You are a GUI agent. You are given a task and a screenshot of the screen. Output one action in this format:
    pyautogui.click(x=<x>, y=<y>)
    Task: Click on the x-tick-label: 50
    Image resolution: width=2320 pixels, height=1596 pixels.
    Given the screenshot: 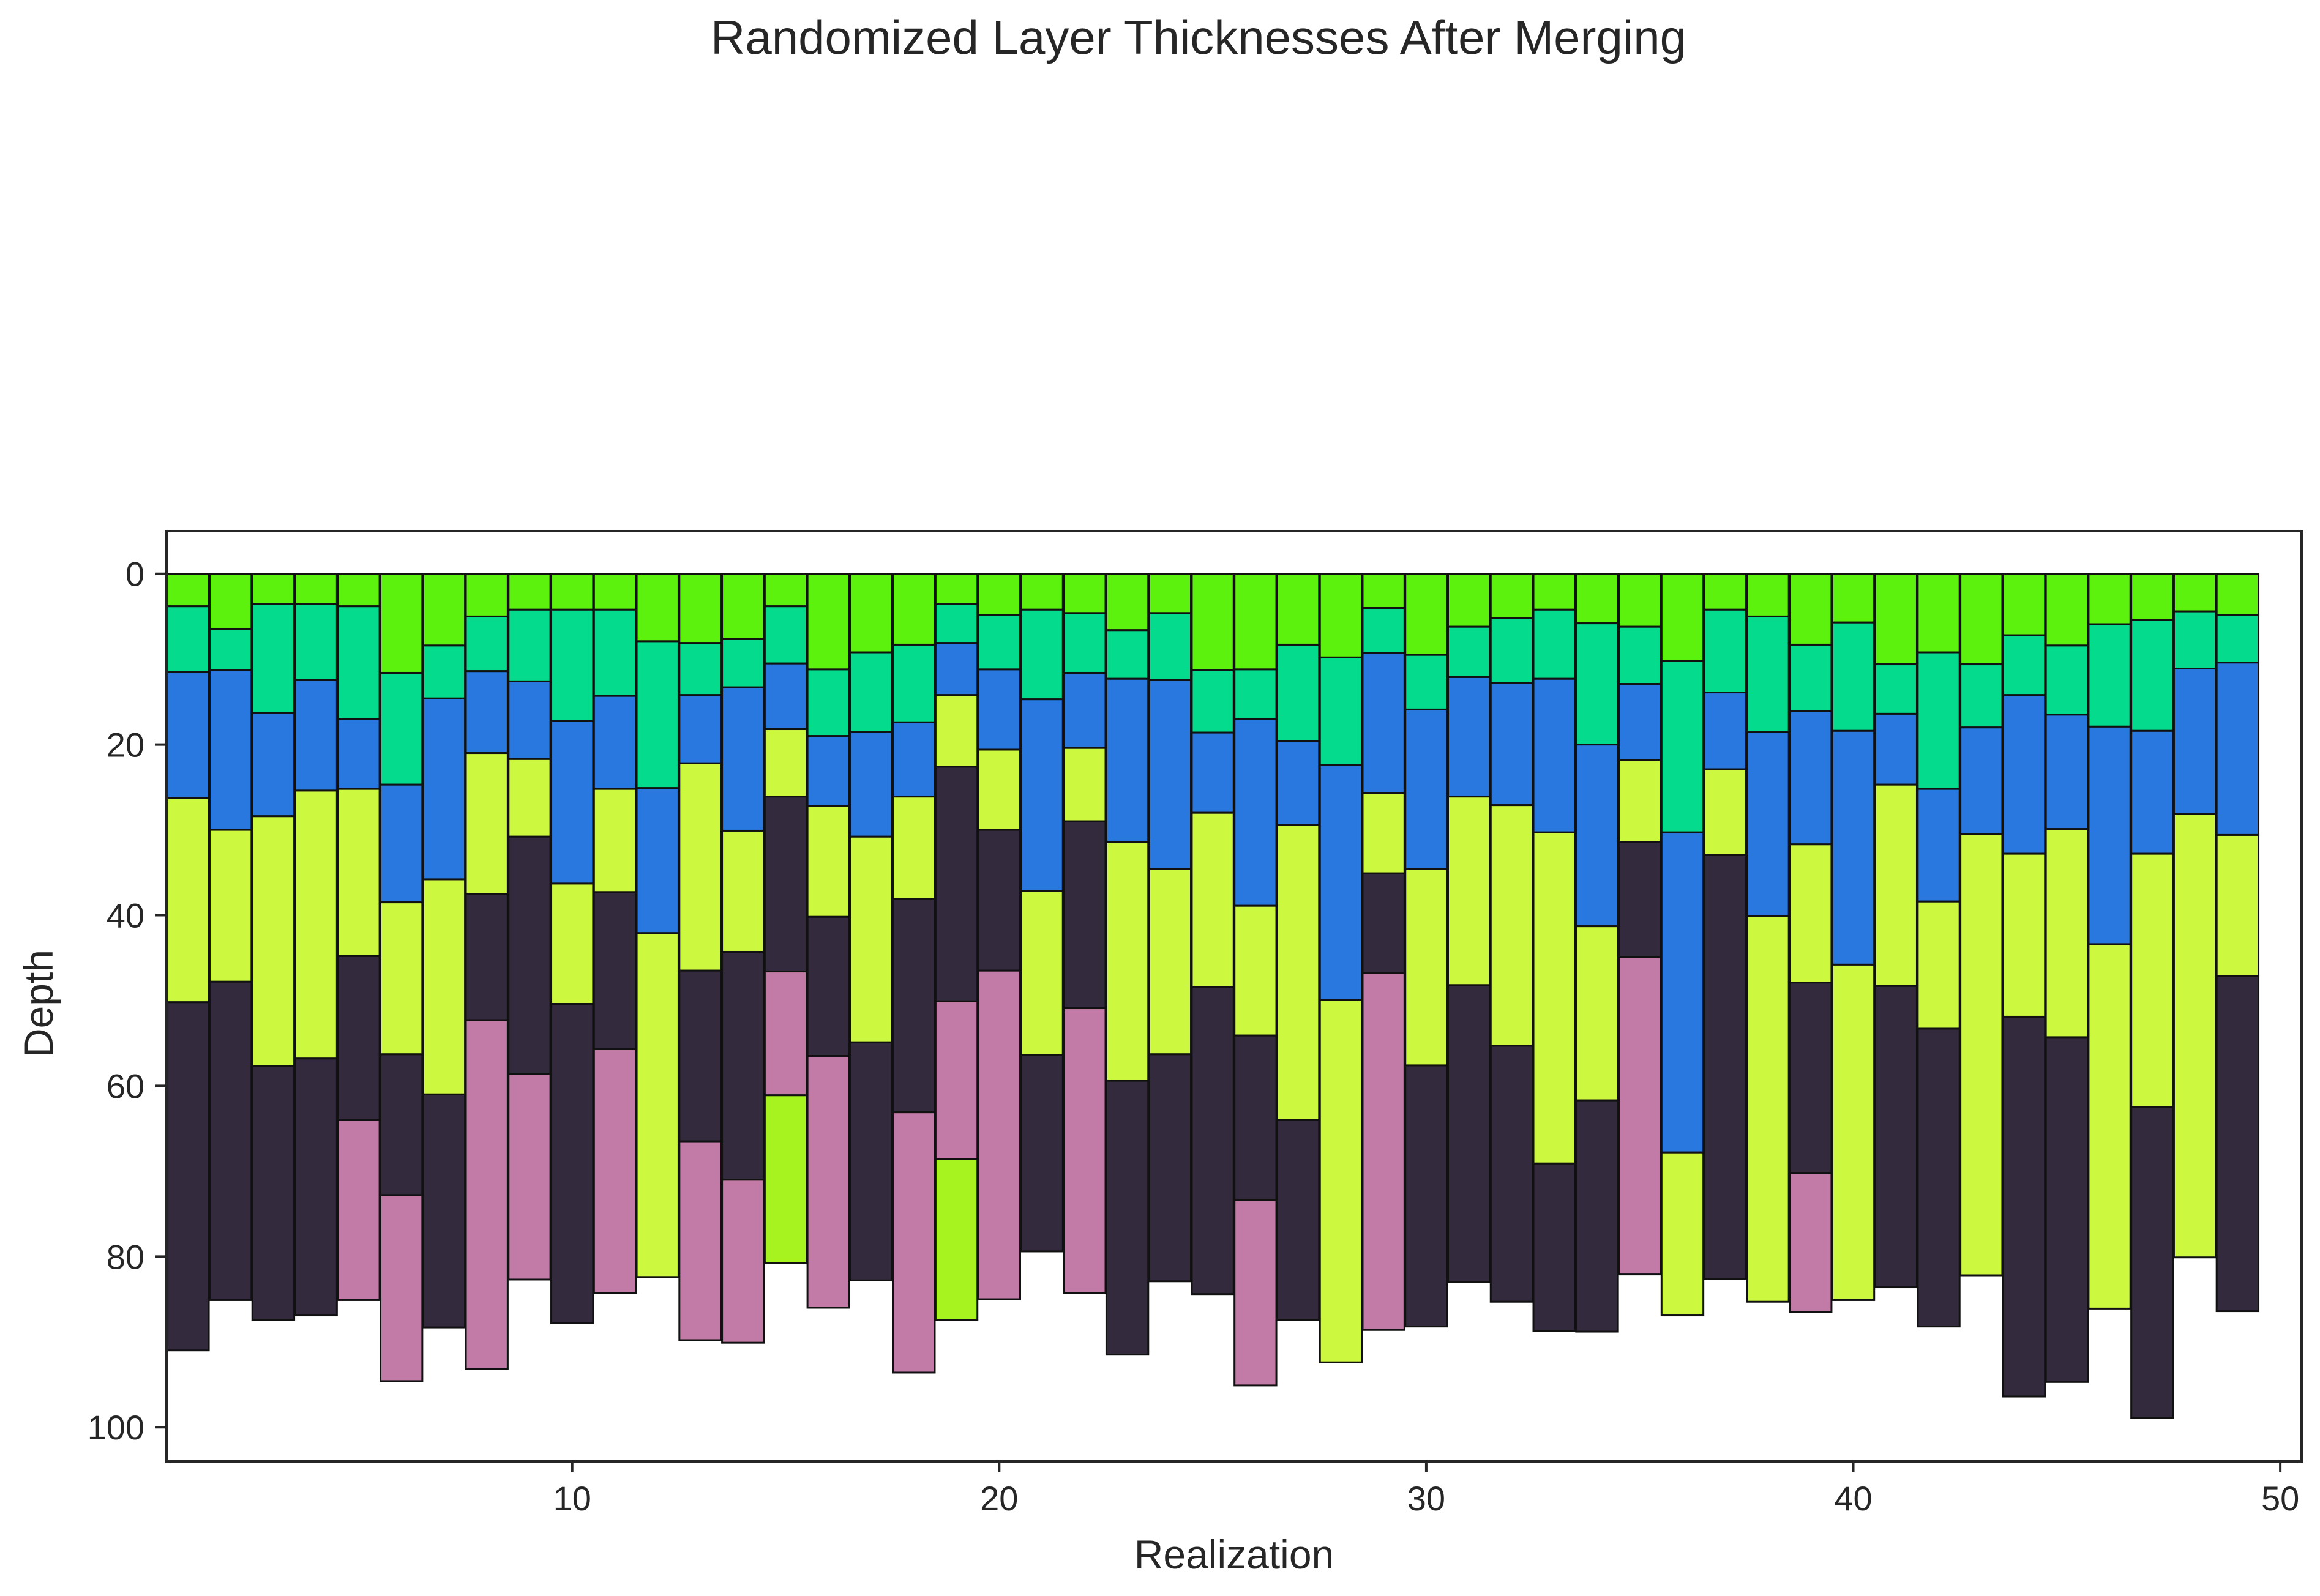 What is the action you would take?
    pyautogui.click(x=2280, y=1498)
    